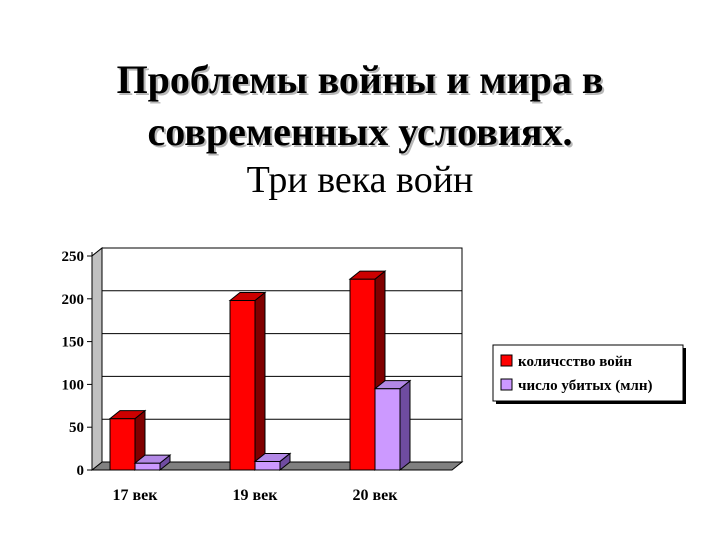 Image resolution: width=720 pixels, height=540 pixels. Describe the element at coordinates (360, 131) in the screenshot. I see `title-line-2: современных условиях.` at that location.